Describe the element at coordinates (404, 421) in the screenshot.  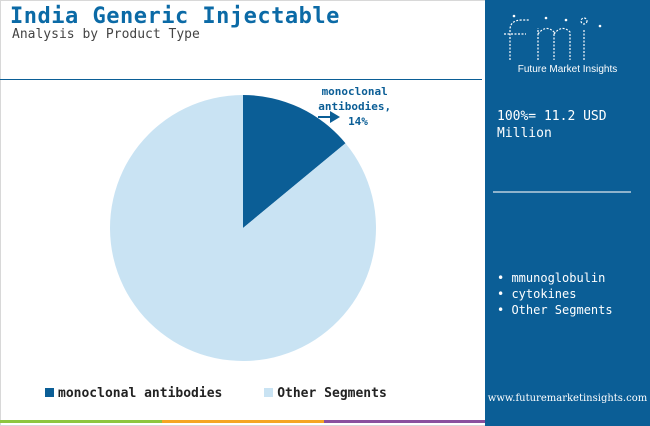
I see `bar-purple` at that location.